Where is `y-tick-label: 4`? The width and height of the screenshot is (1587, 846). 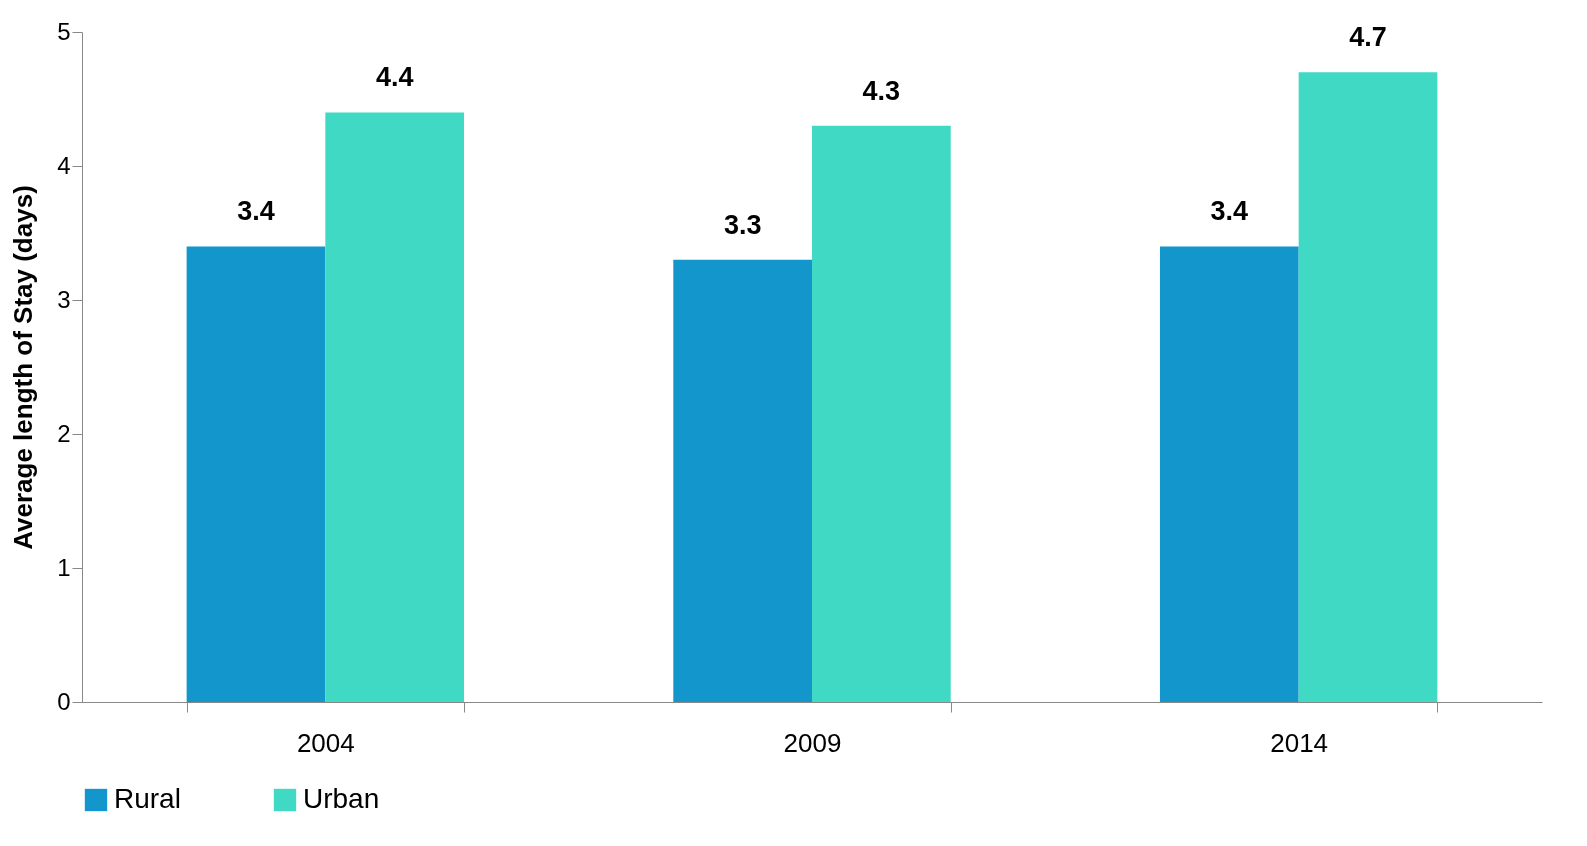 y-tick-label: 4 is located at coordinates (64, 165).